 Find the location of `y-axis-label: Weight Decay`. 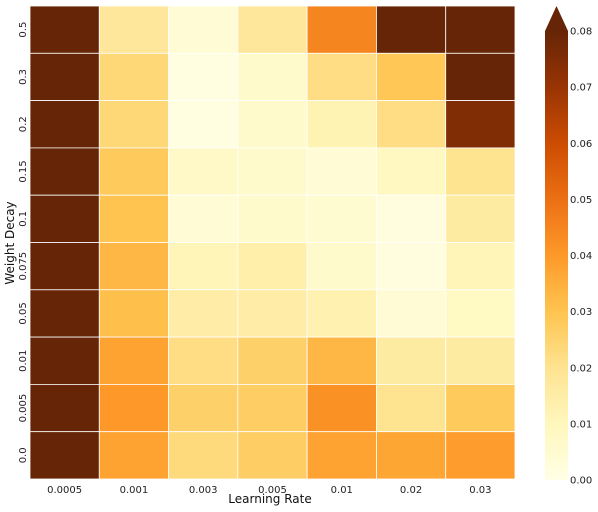

y-axis-label: Weight Decay is located at coordinates (10, 242).